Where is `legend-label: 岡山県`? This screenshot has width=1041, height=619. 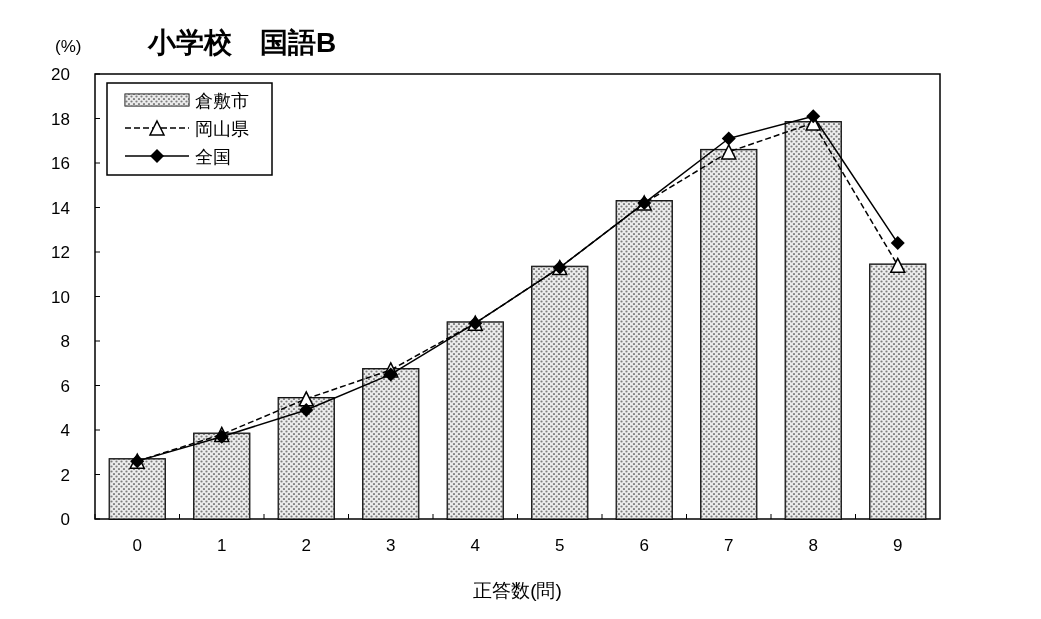 legend-label: 岡山県 is located at coordinates (222, 129).